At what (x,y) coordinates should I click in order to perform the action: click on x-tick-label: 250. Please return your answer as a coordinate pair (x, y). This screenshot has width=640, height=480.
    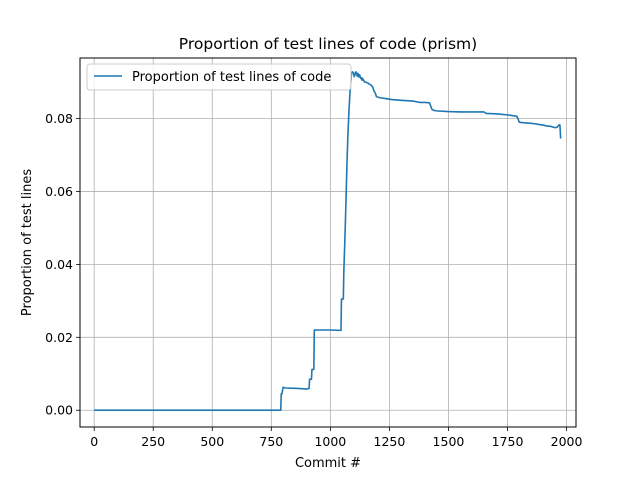
    Looking at the image, I should click on (153, 441).